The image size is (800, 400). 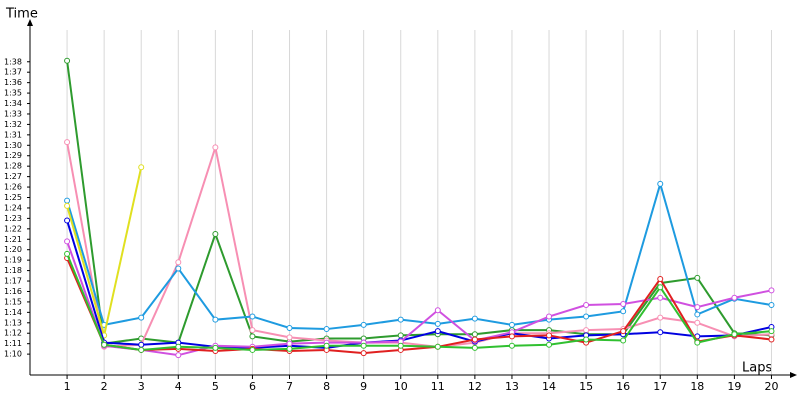 What do you see at coordinates (475, 386) in the screenshot?
I see `x-tick-label: 12` at bounding box center [475, 386].